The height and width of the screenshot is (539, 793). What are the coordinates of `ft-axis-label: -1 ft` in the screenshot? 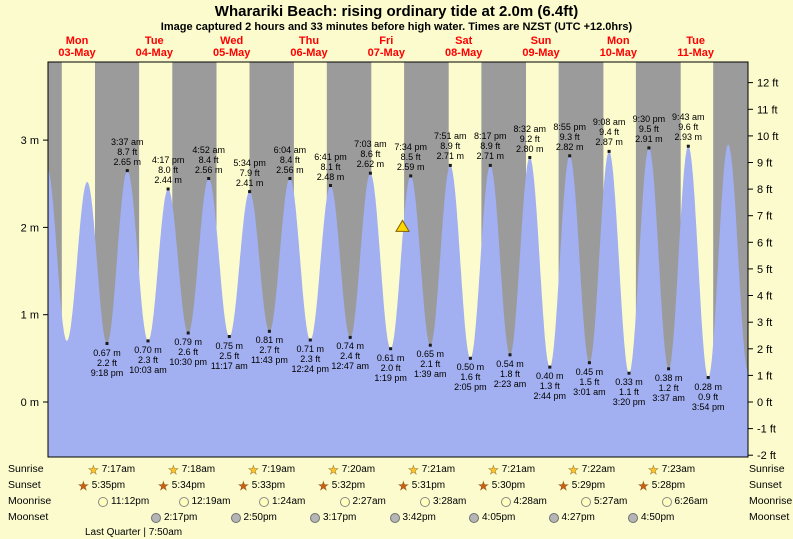 It's located at (766, 430).